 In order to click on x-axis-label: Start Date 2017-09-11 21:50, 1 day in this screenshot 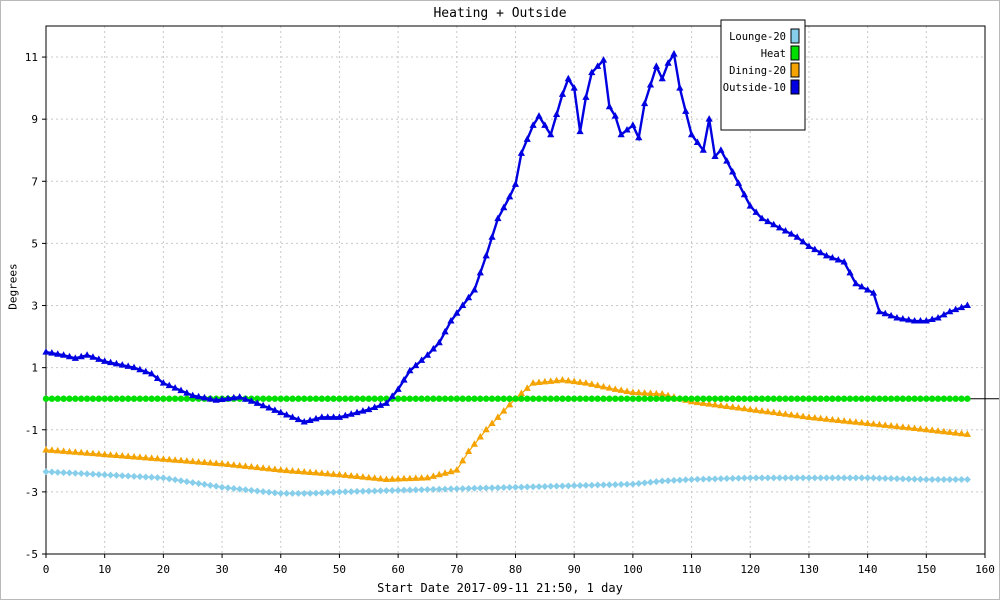, I will do `click(500, 588)`.